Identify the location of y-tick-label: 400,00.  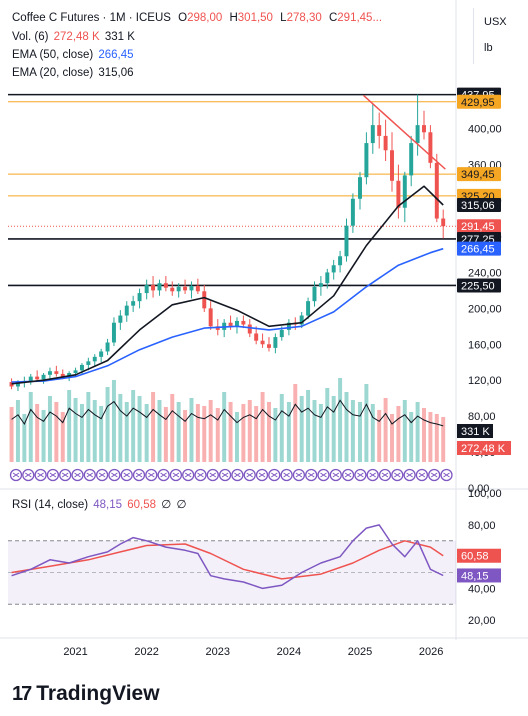
(485, 130).